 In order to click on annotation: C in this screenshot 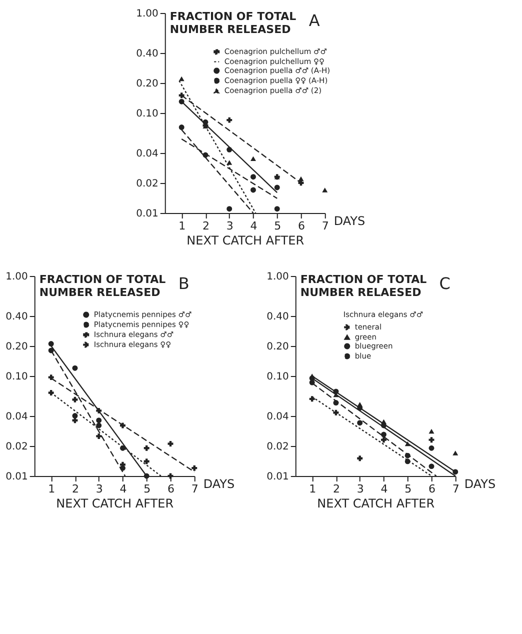, I will do `click(444, 283)`.